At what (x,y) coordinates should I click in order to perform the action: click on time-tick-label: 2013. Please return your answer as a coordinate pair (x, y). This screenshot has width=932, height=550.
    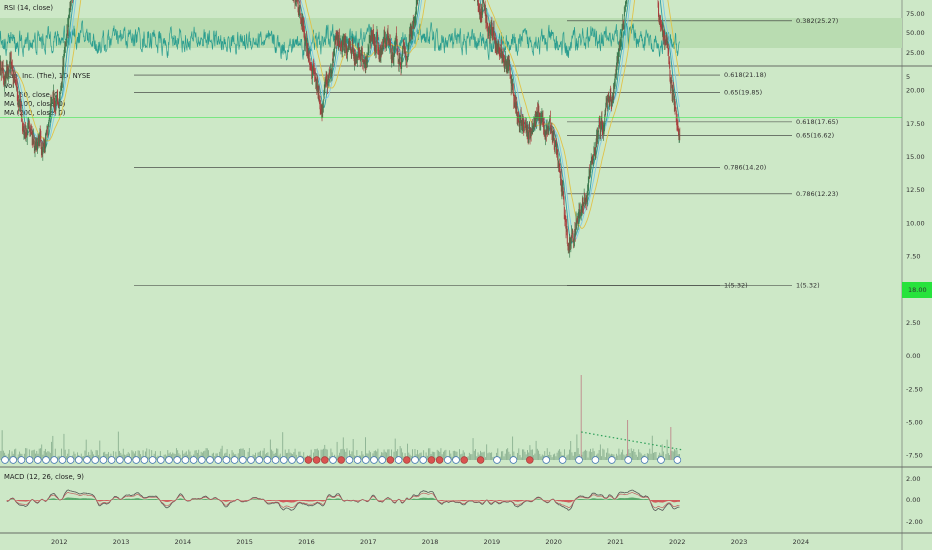
    Looking at the image, I should click on (121, 542).